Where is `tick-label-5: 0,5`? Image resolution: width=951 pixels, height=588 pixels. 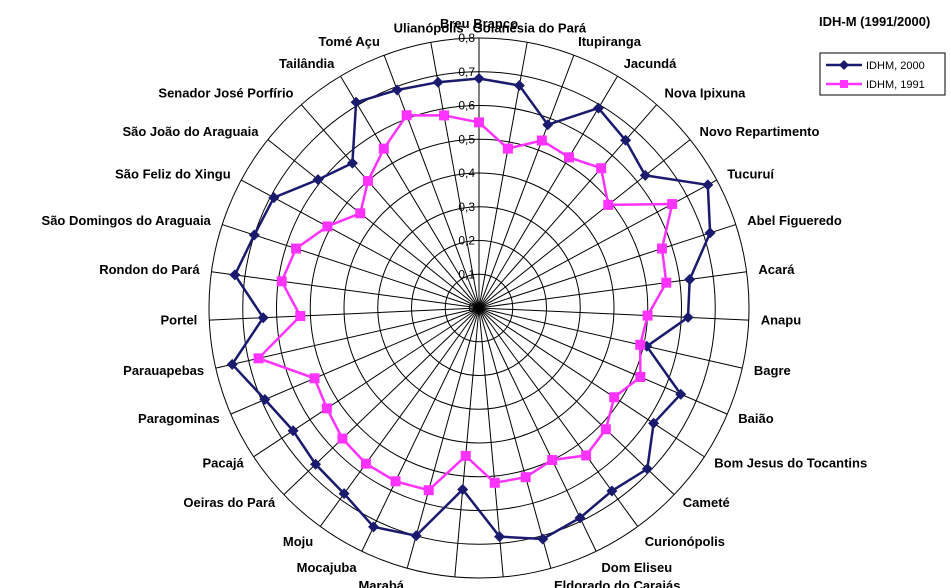 tick-label-5: 0,5 is located at coordinates (466, 139).